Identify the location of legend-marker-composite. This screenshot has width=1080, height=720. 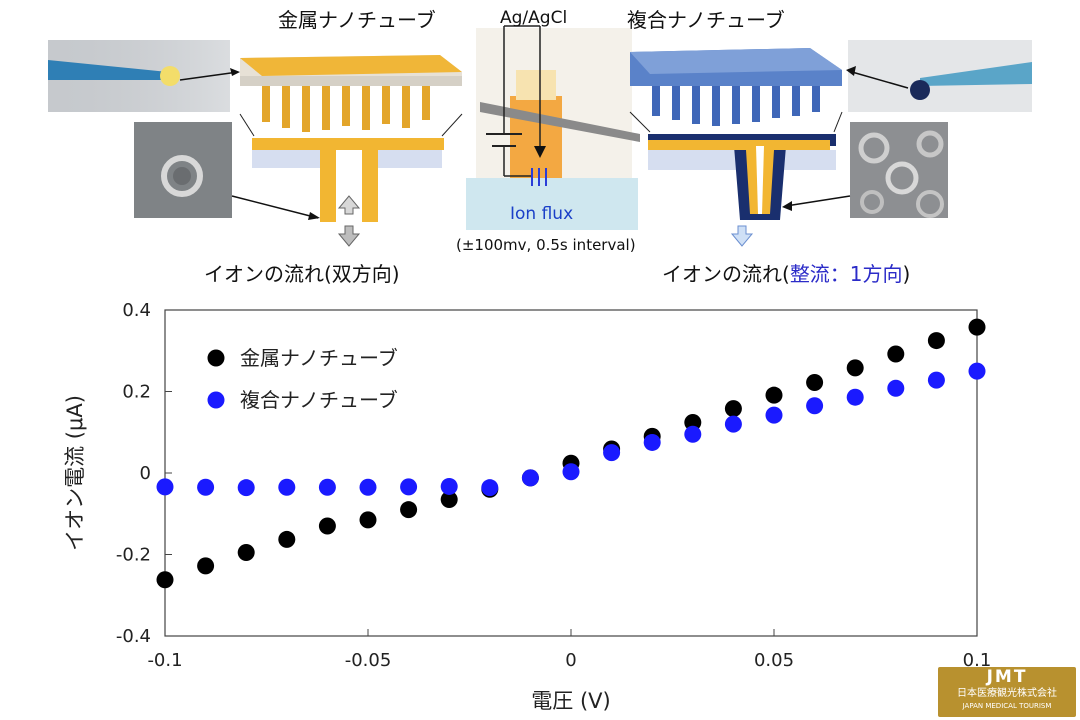
(216, 400).